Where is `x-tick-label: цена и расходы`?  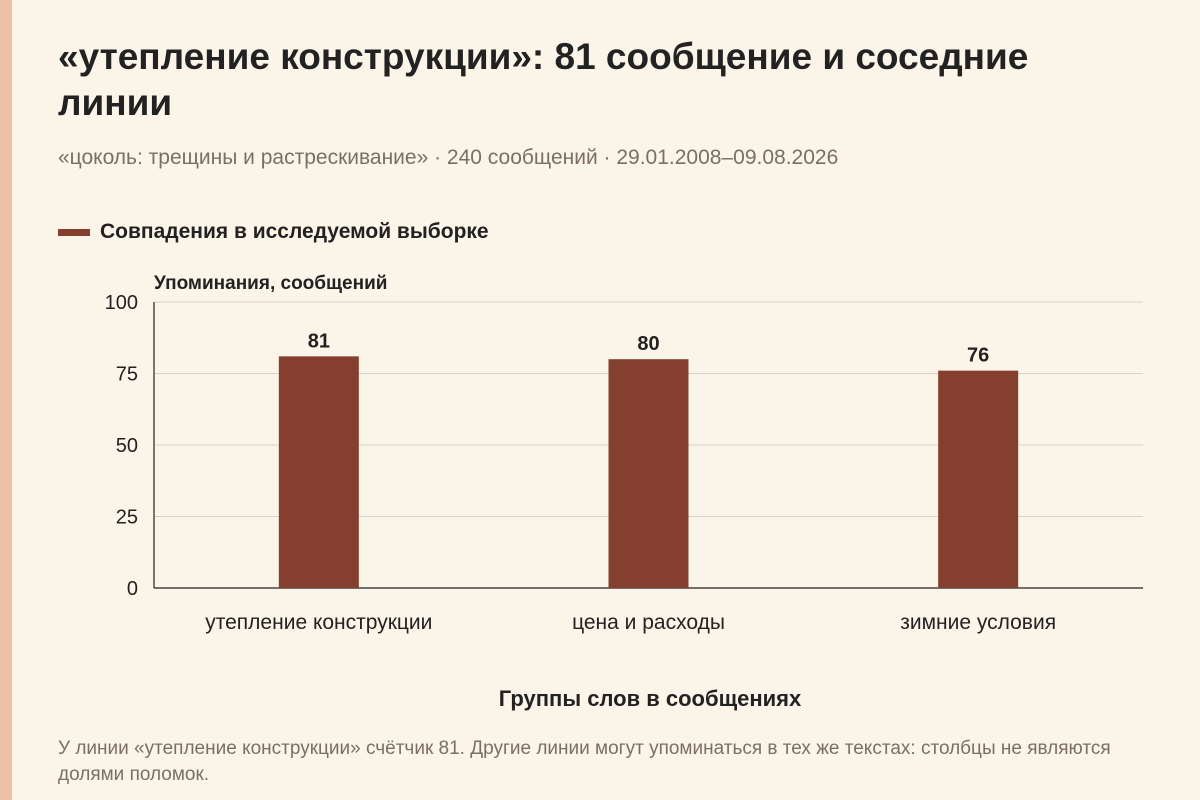 x-tick-label: цена и расходы is located at coordinates (648, 622).